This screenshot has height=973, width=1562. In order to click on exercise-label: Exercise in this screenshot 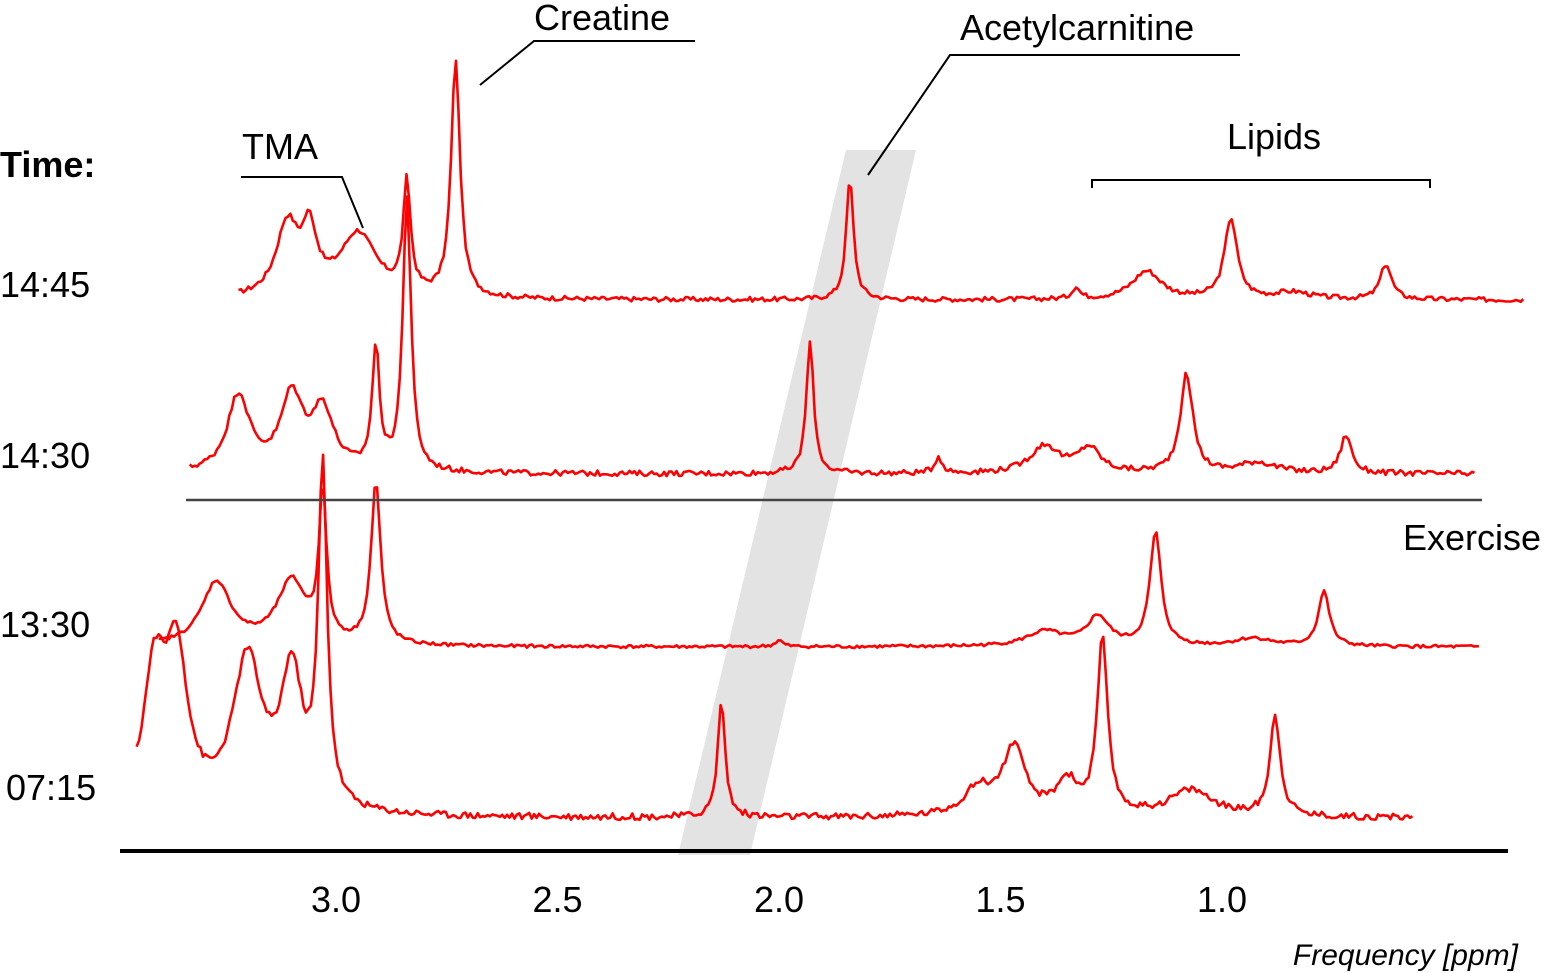, I will do `click(1472, 537)`.